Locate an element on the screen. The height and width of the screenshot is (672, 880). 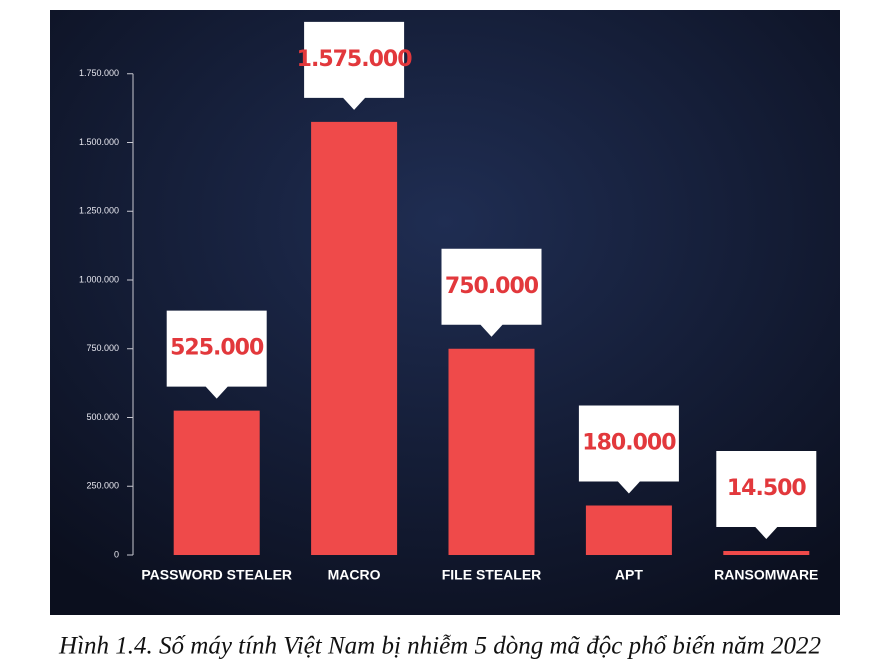
value-label: 525.000 is located at coordinates (217, 348).